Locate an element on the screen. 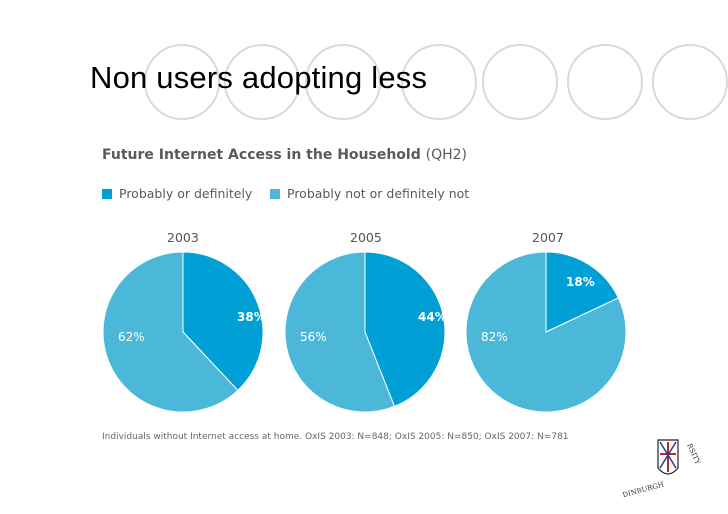 Image resolution: width=728 pixels, height=514 pixels. slide-title: Non users adopting less is located at coordinates (259, 77).